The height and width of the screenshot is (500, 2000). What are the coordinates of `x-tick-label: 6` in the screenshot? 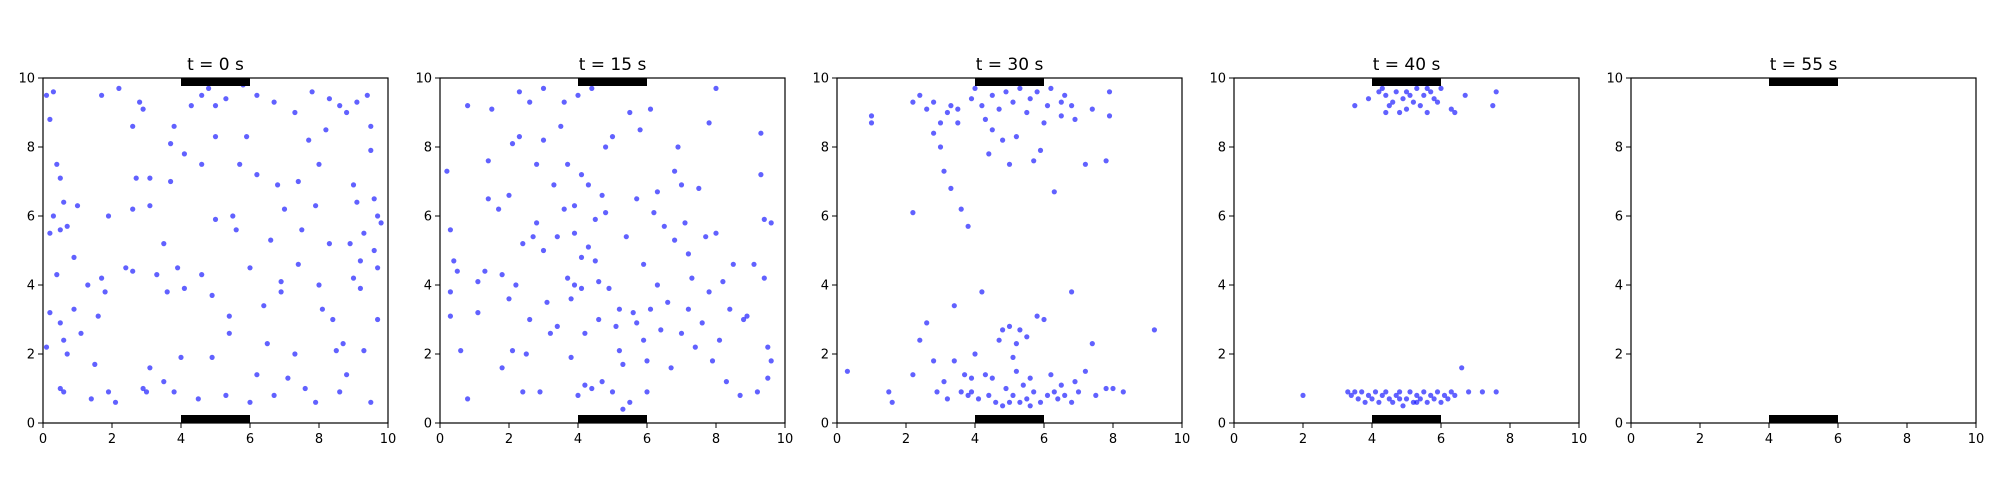 It's located at (250, 439).